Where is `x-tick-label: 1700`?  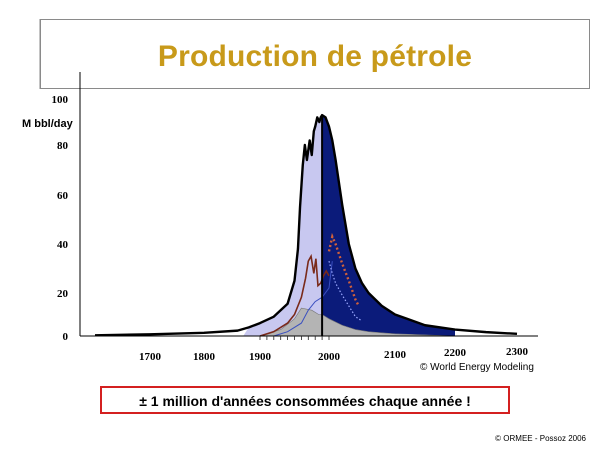
x-tick-label: 1700 is located at coordinates (150, 357).